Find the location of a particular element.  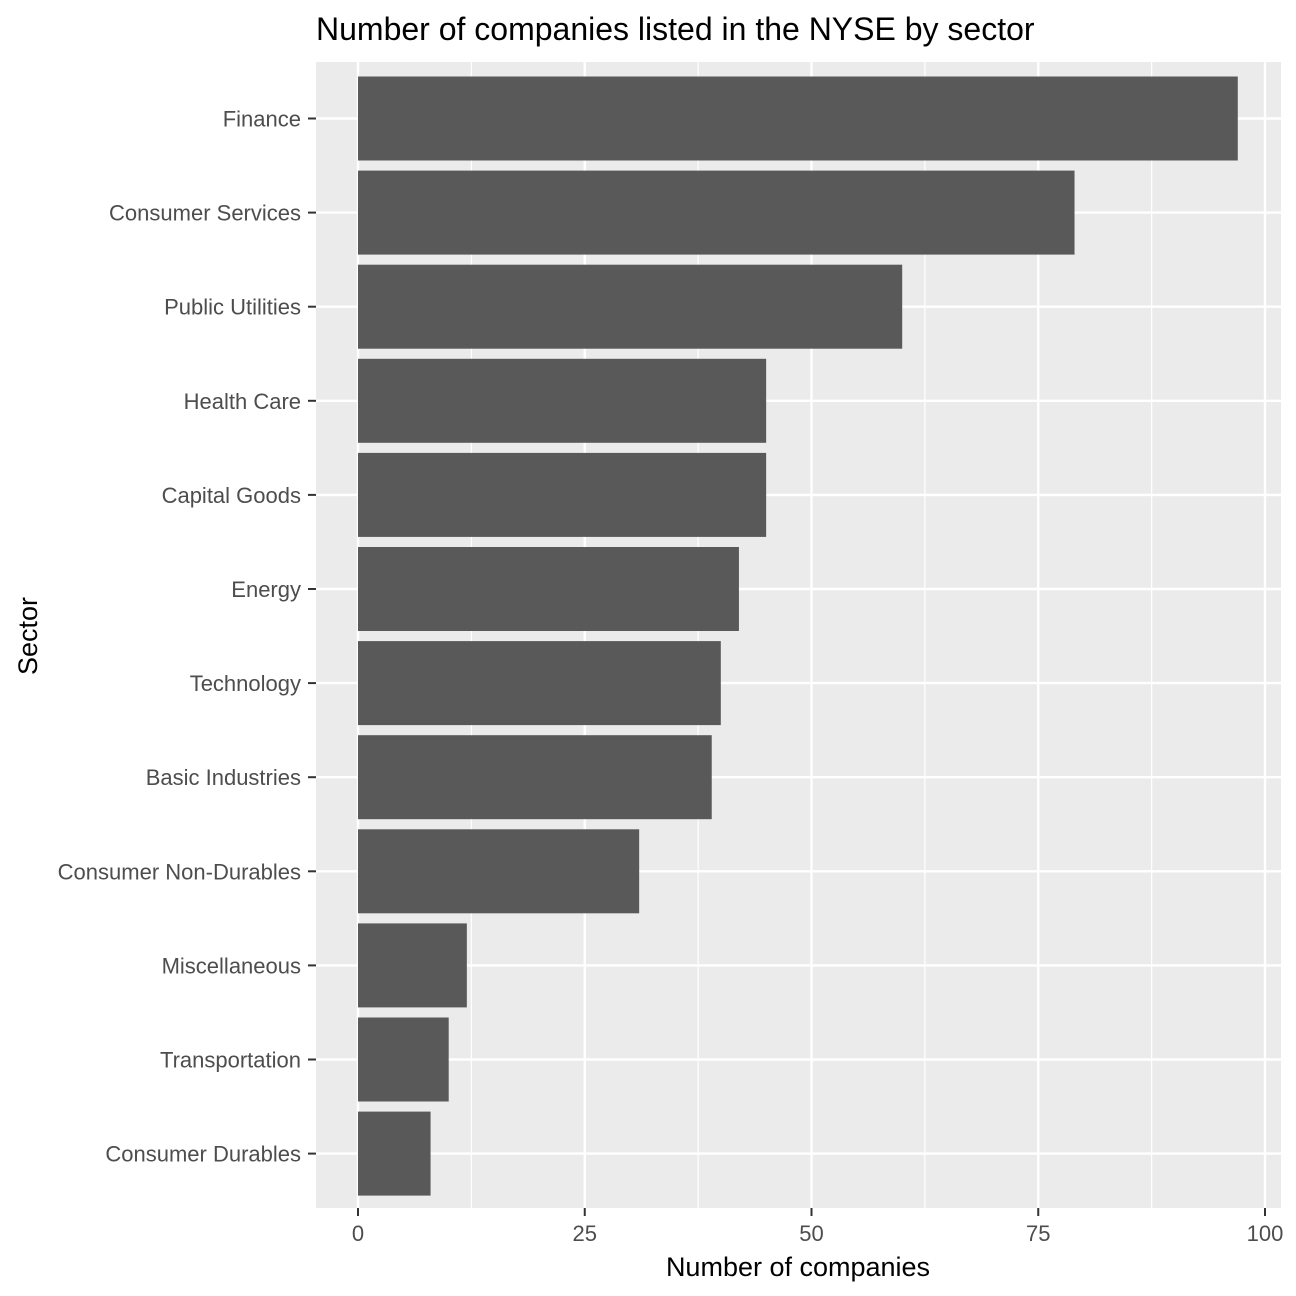

y-tick-label: Health Care is located at coordinates (242, 401).